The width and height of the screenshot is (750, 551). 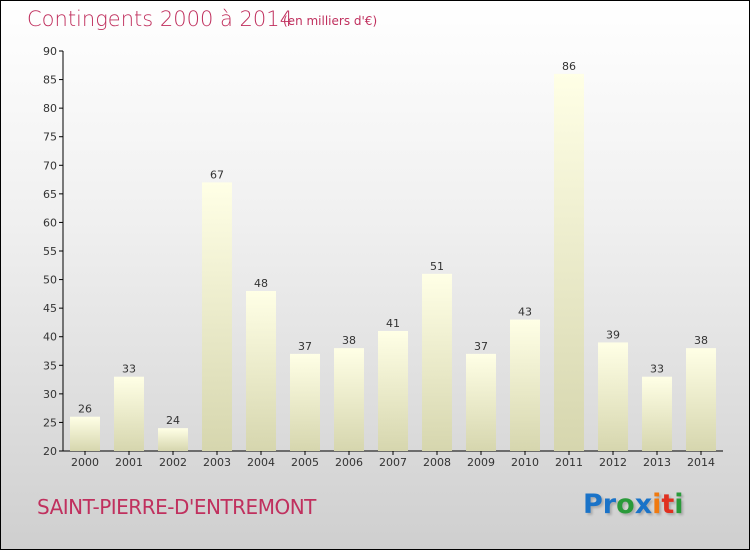 What do you see at coordinates (50, 251) in the screenshot?
I see `y-tick-label: 55` at bounding box center [50, 251].